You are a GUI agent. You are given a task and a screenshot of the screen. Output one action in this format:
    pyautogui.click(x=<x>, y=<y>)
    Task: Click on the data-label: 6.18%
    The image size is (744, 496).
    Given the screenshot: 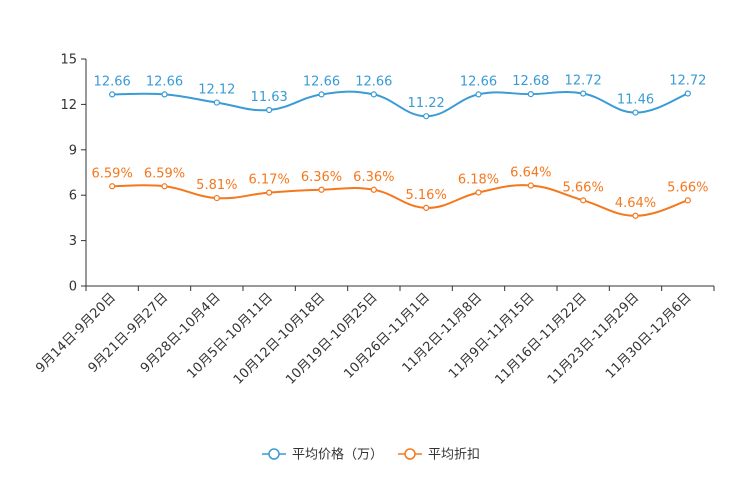 What is the action you would take?
    pyautogui.click(x=478, y=179)
    